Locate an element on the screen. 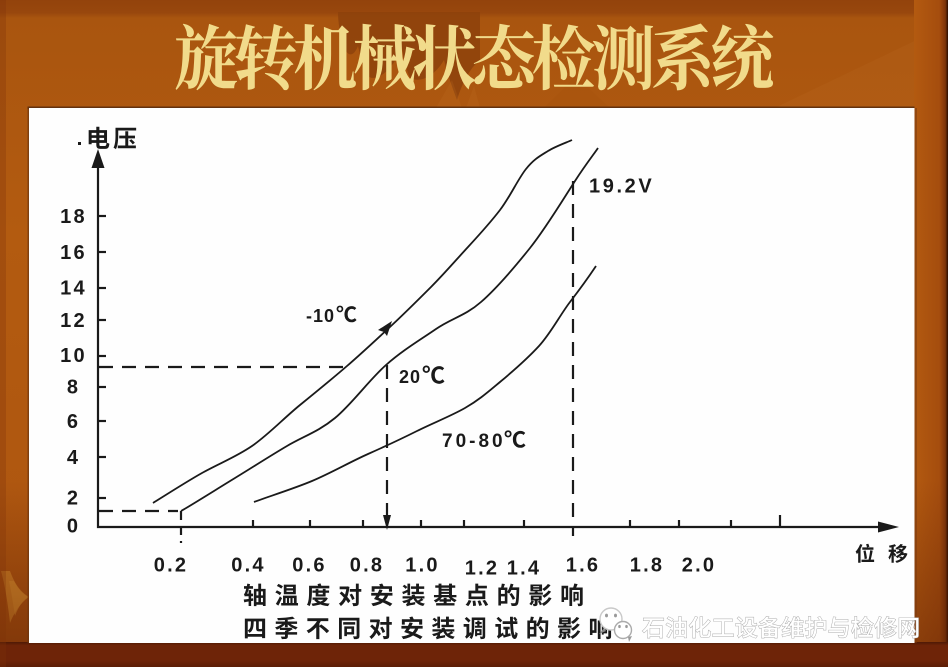 Image resolution: width=948 pixels, height=667 pixels. svg-text: 2 is located at coordinates (73, 499).